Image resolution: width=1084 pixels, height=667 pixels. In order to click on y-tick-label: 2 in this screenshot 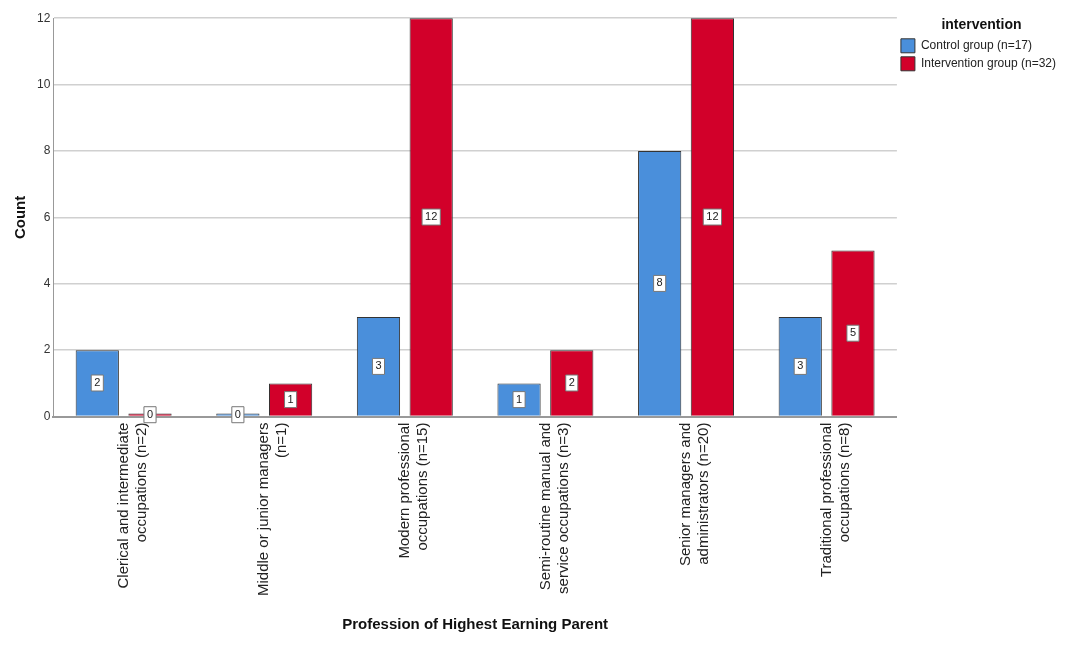, I will do `click(47, 349)`.